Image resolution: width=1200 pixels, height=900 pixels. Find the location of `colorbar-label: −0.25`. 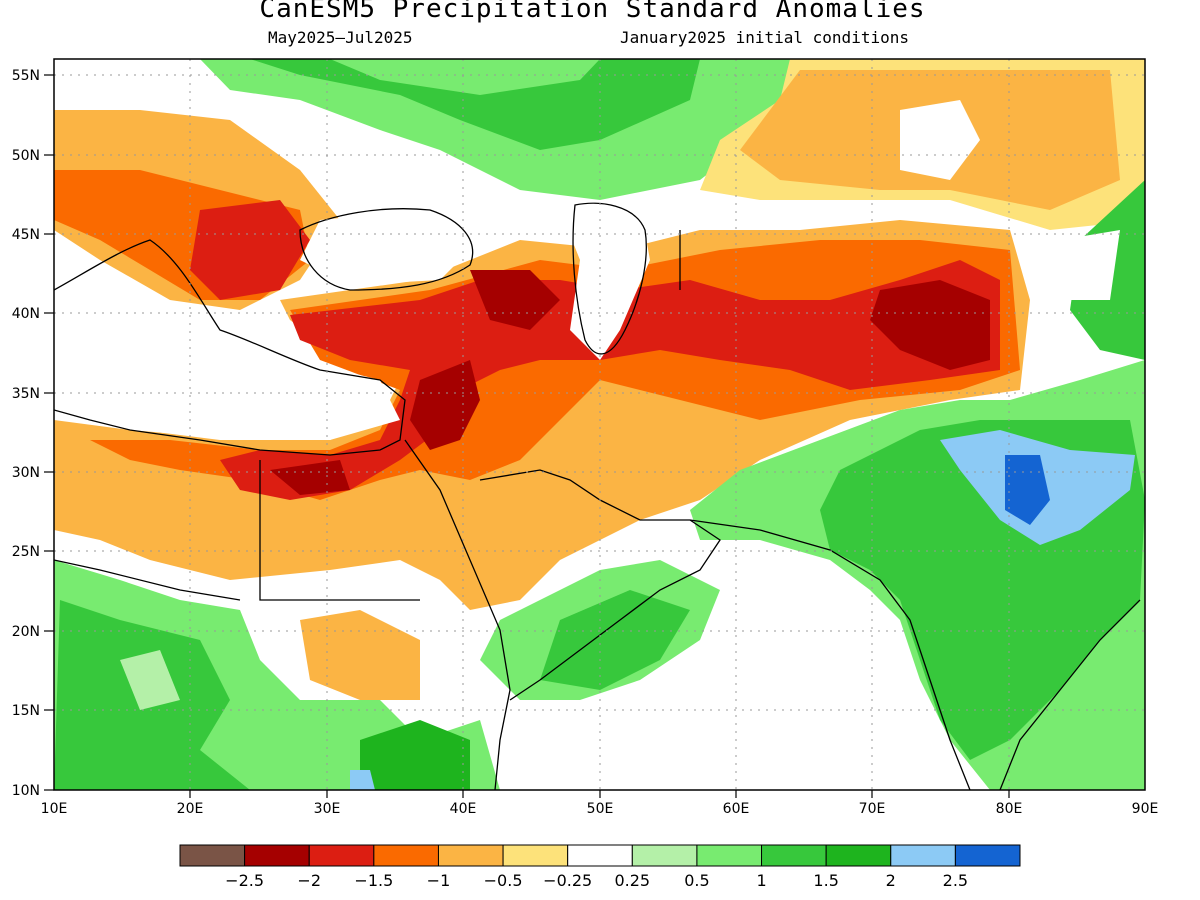

colorbar-label: −0.25 is located at coordinates (567, 880).